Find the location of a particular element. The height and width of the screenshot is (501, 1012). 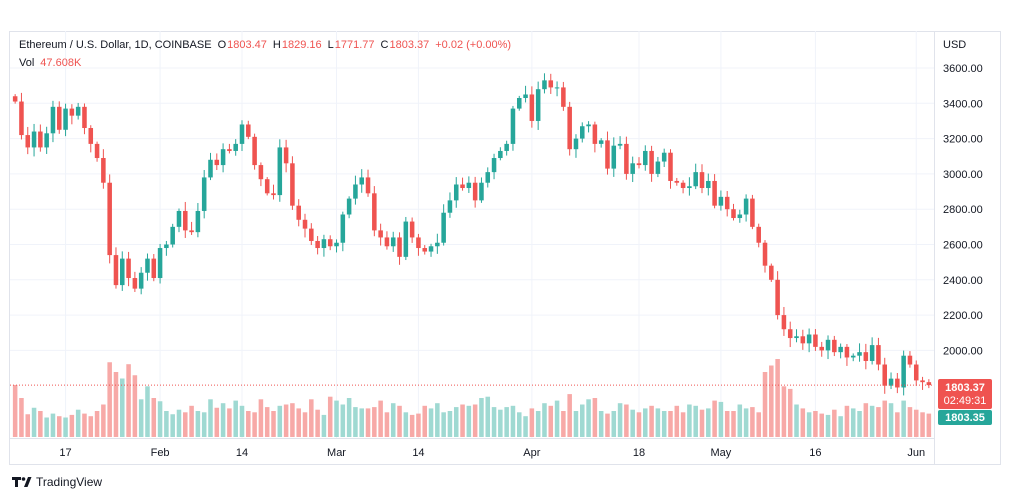

y-tick-label: 3400.00 is located at coordinates (963, 104).